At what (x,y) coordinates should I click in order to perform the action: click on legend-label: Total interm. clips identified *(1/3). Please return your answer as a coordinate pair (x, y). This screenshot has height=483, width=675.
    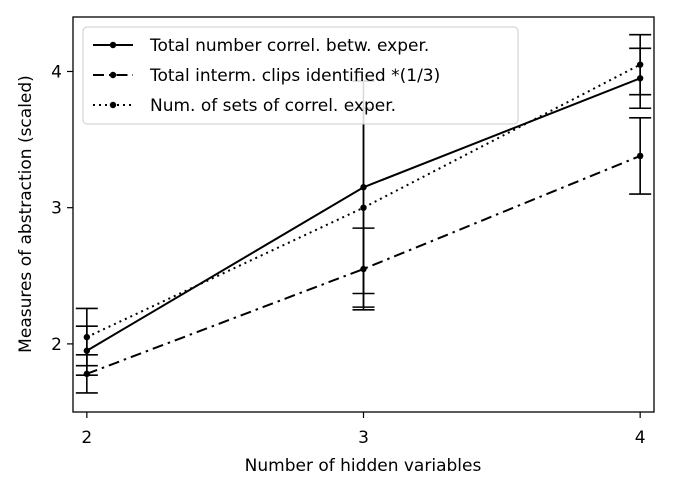
    Looking at the image, I should click on (294, 76).